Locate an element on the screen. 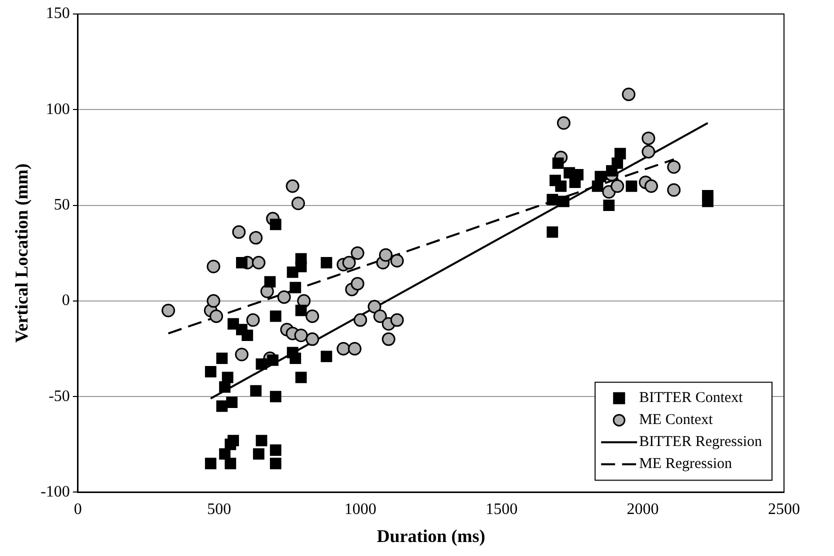  x-tick-label: 500 is located at coordinates (219, 509).